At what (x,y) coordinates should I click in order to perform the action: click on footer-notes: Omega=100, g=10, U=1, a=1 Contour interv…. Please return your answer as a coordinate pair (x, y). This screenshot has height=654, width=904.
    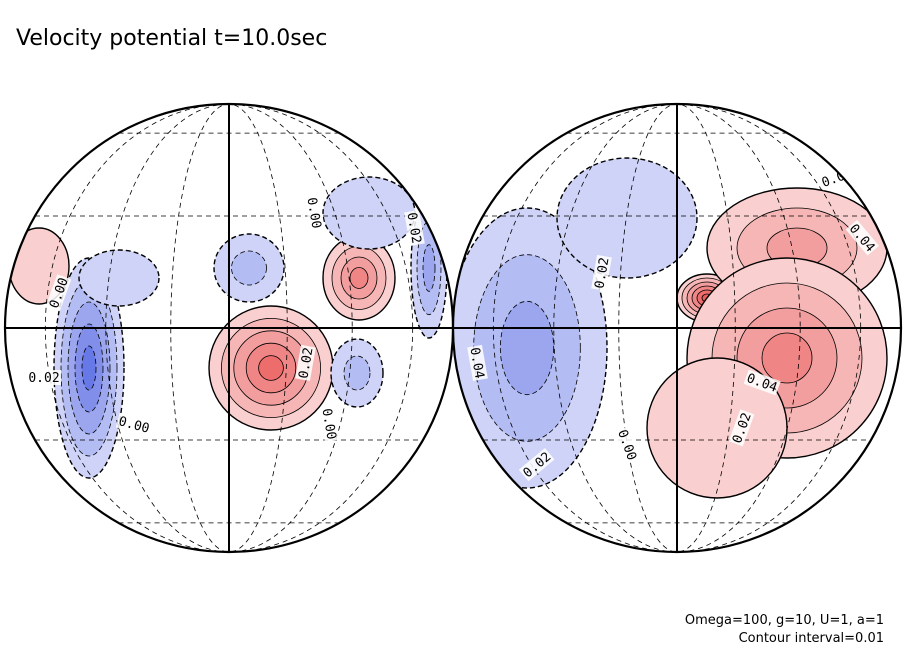
    Looking at the image, I should click on (784, 630).